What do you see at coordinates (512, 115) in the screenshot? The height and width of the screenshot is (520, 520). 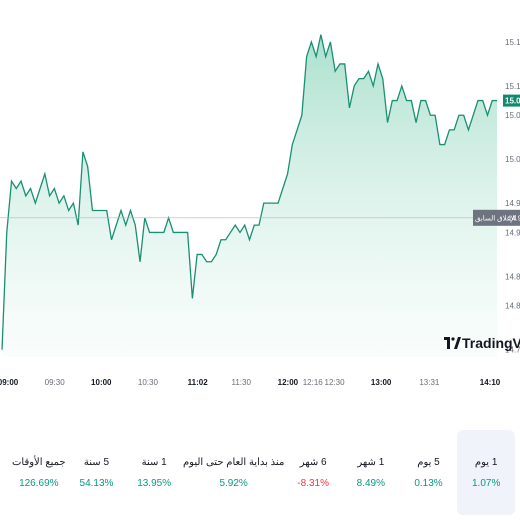 I see `y-tick-label: 15.06` at bounding box center [512, 115].